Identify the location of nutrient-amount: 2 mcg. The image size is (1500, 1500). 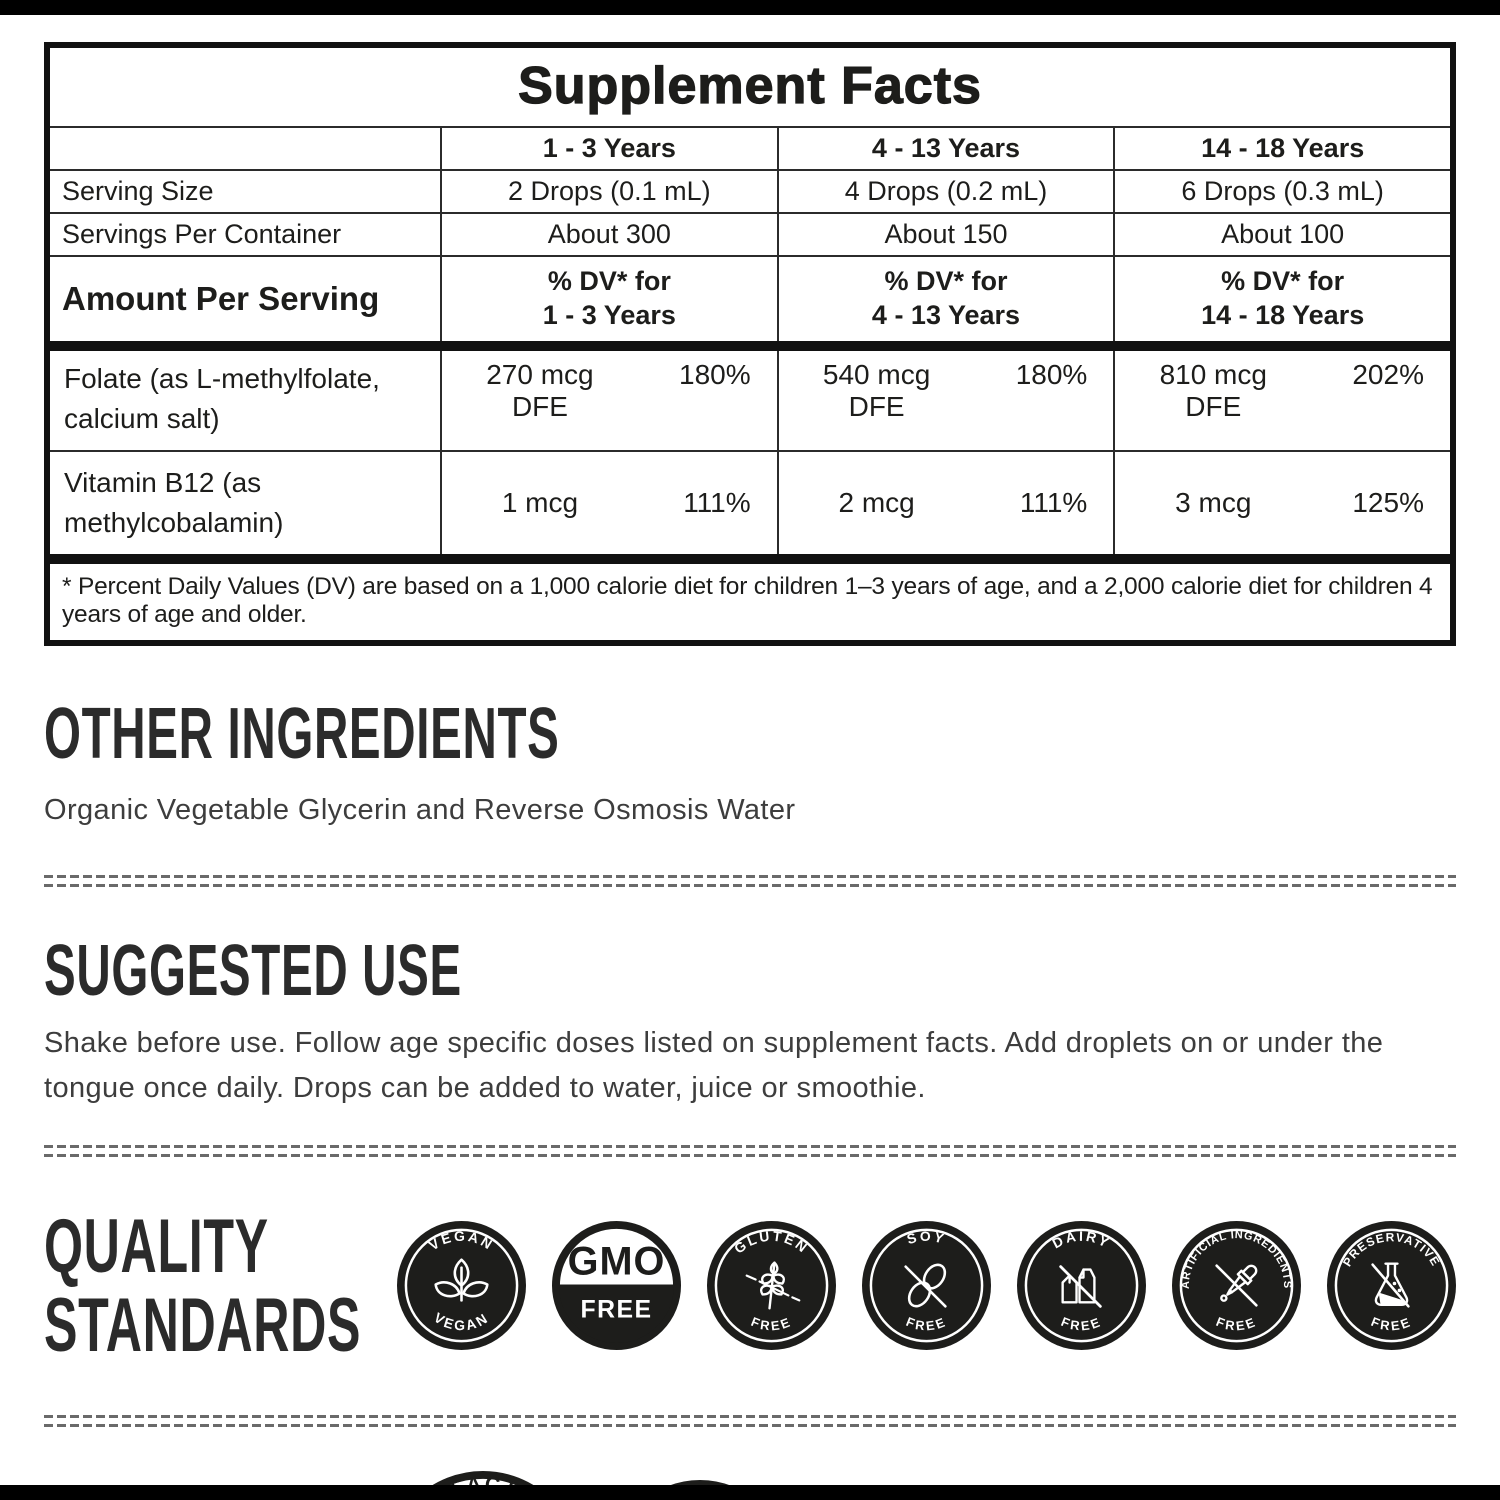
(876, 502).